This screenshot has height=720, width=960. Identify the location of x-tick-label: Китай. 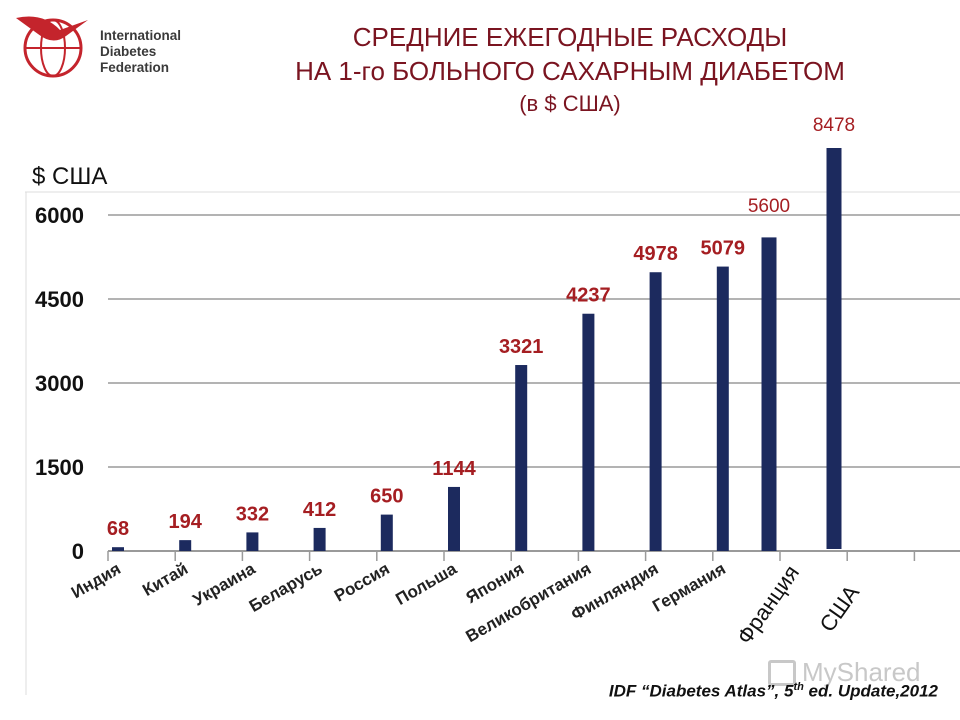
(165, 579).